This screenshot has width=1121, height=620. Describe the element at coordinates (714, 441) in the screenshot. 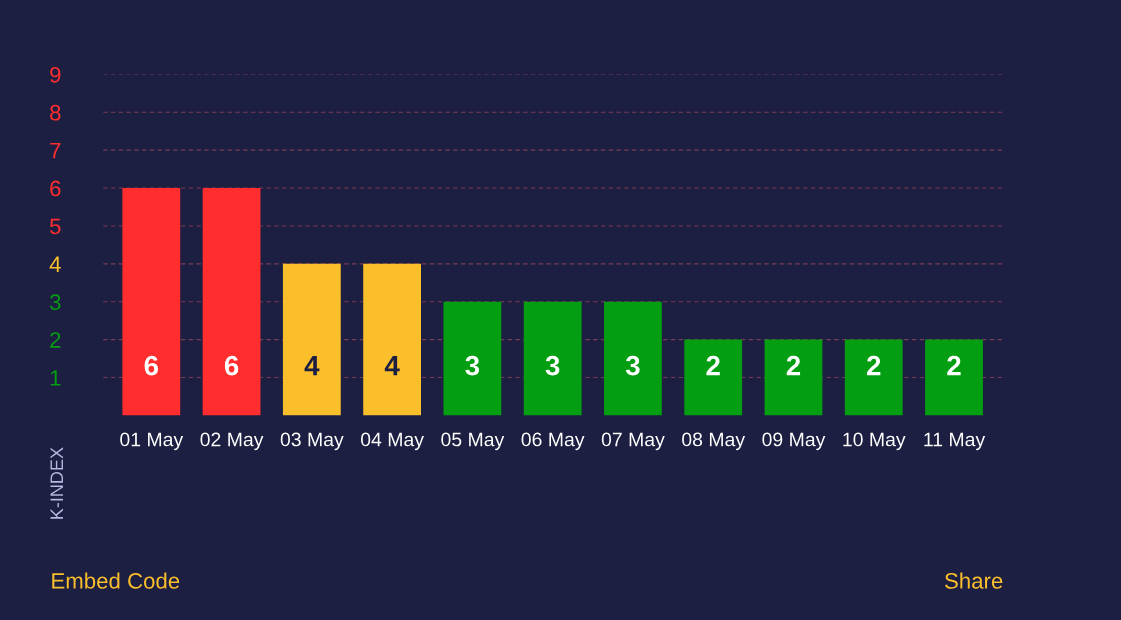

I see `x-tick-label: 08 May` at that location.